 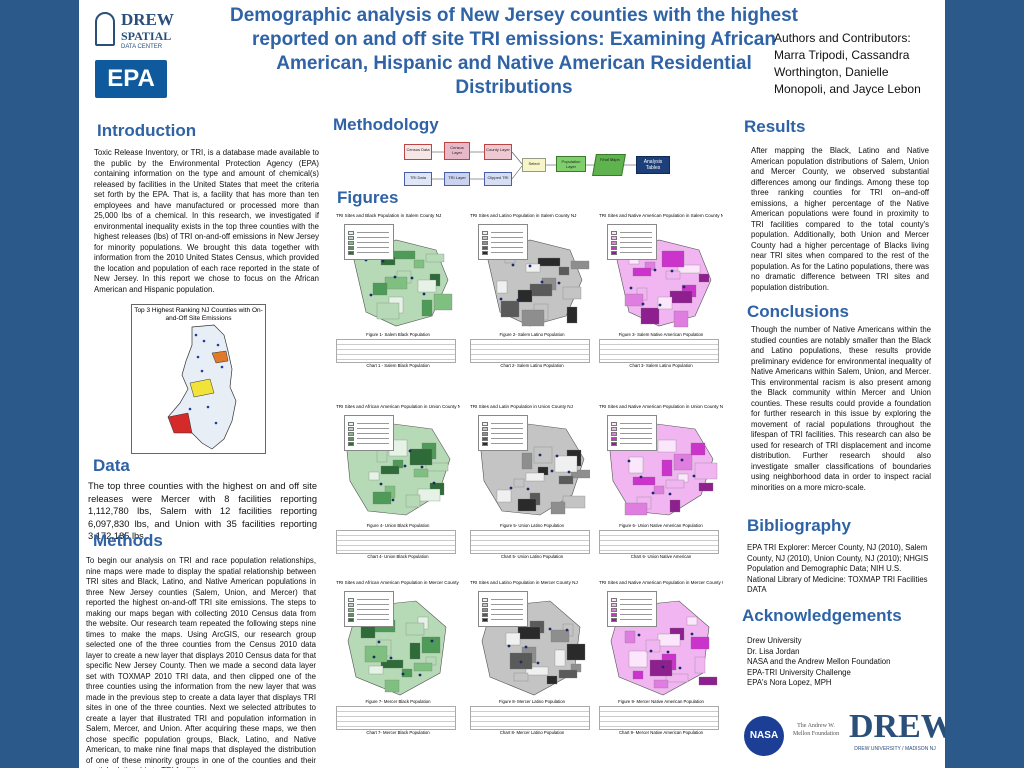 What do you see at coordinates (398, 365) in the screenshot?
I see `chart-caption: Chart 1 - Salem Black Population` at bounding box center [398, 365].